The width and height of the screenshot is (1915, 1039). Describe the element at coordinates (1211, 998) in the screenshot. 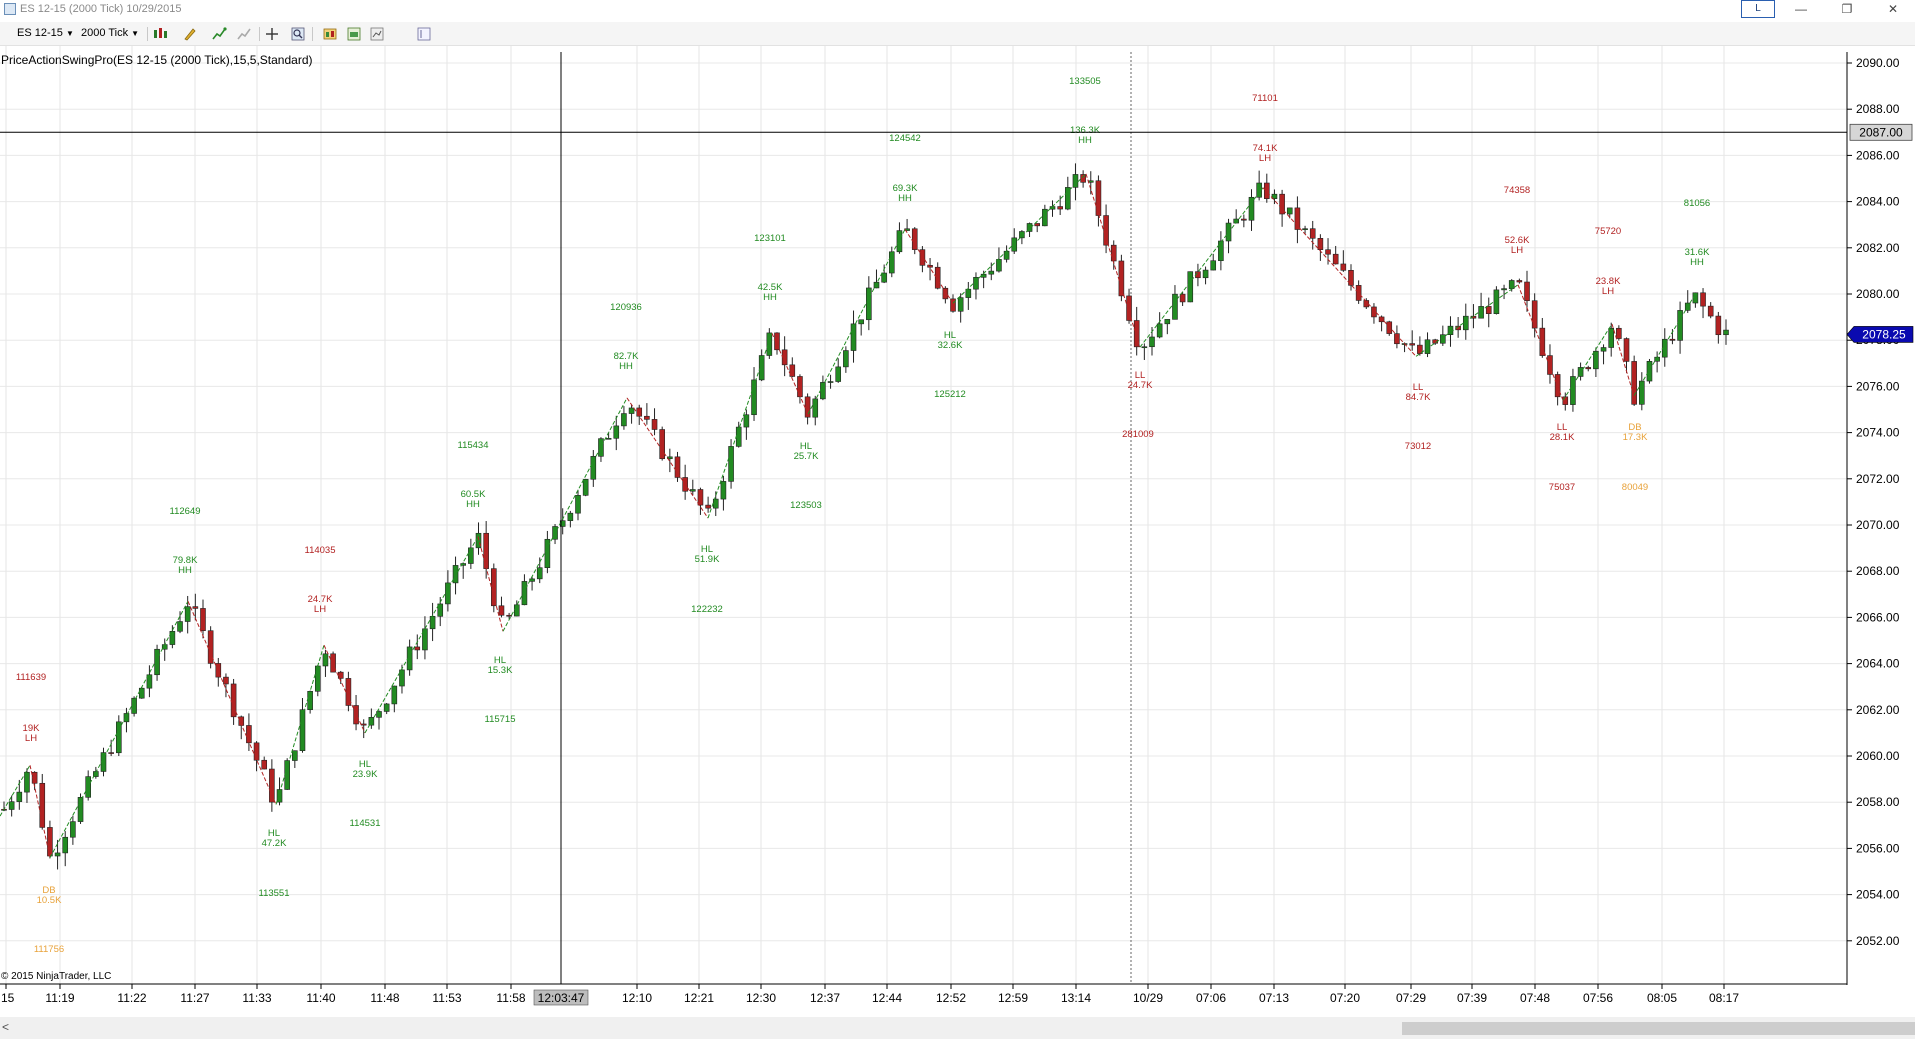

I see `time-tick-label: 07:06` at that location.